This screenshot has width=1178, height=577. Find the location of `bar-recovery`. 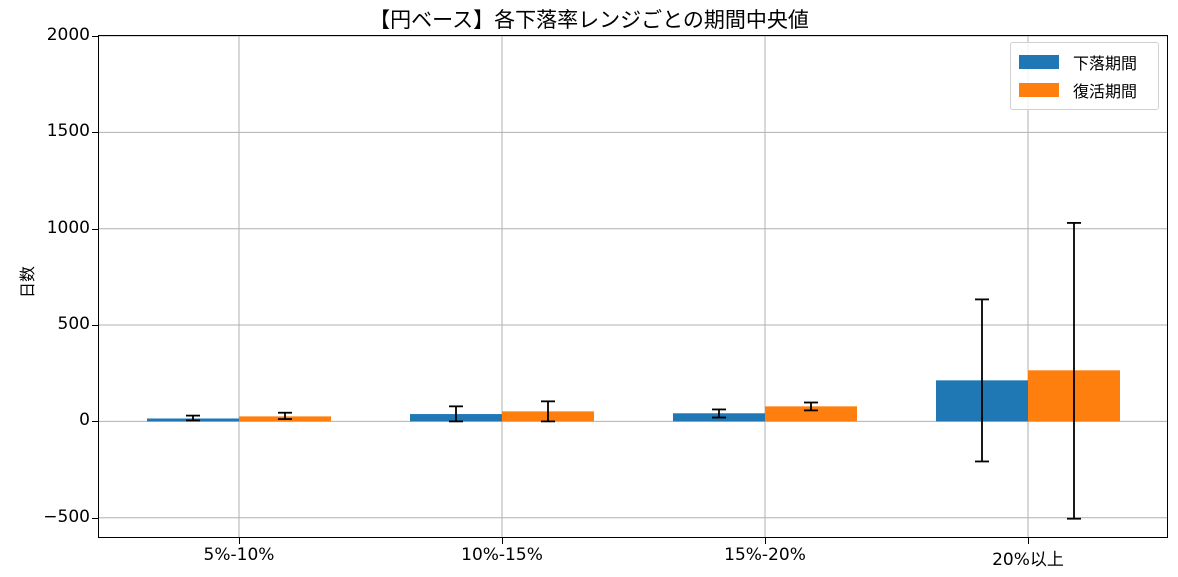

bar-recovery is located at coordinates (811, 414).